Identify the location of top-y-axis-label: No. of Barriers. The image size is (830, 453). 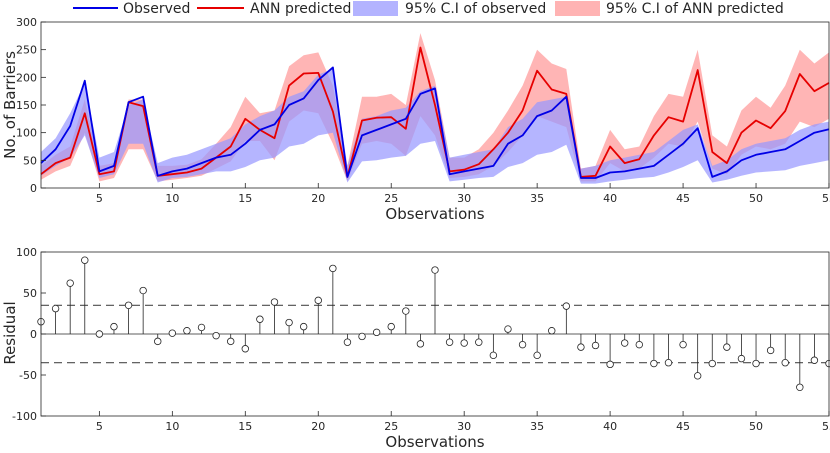
(10, 105).